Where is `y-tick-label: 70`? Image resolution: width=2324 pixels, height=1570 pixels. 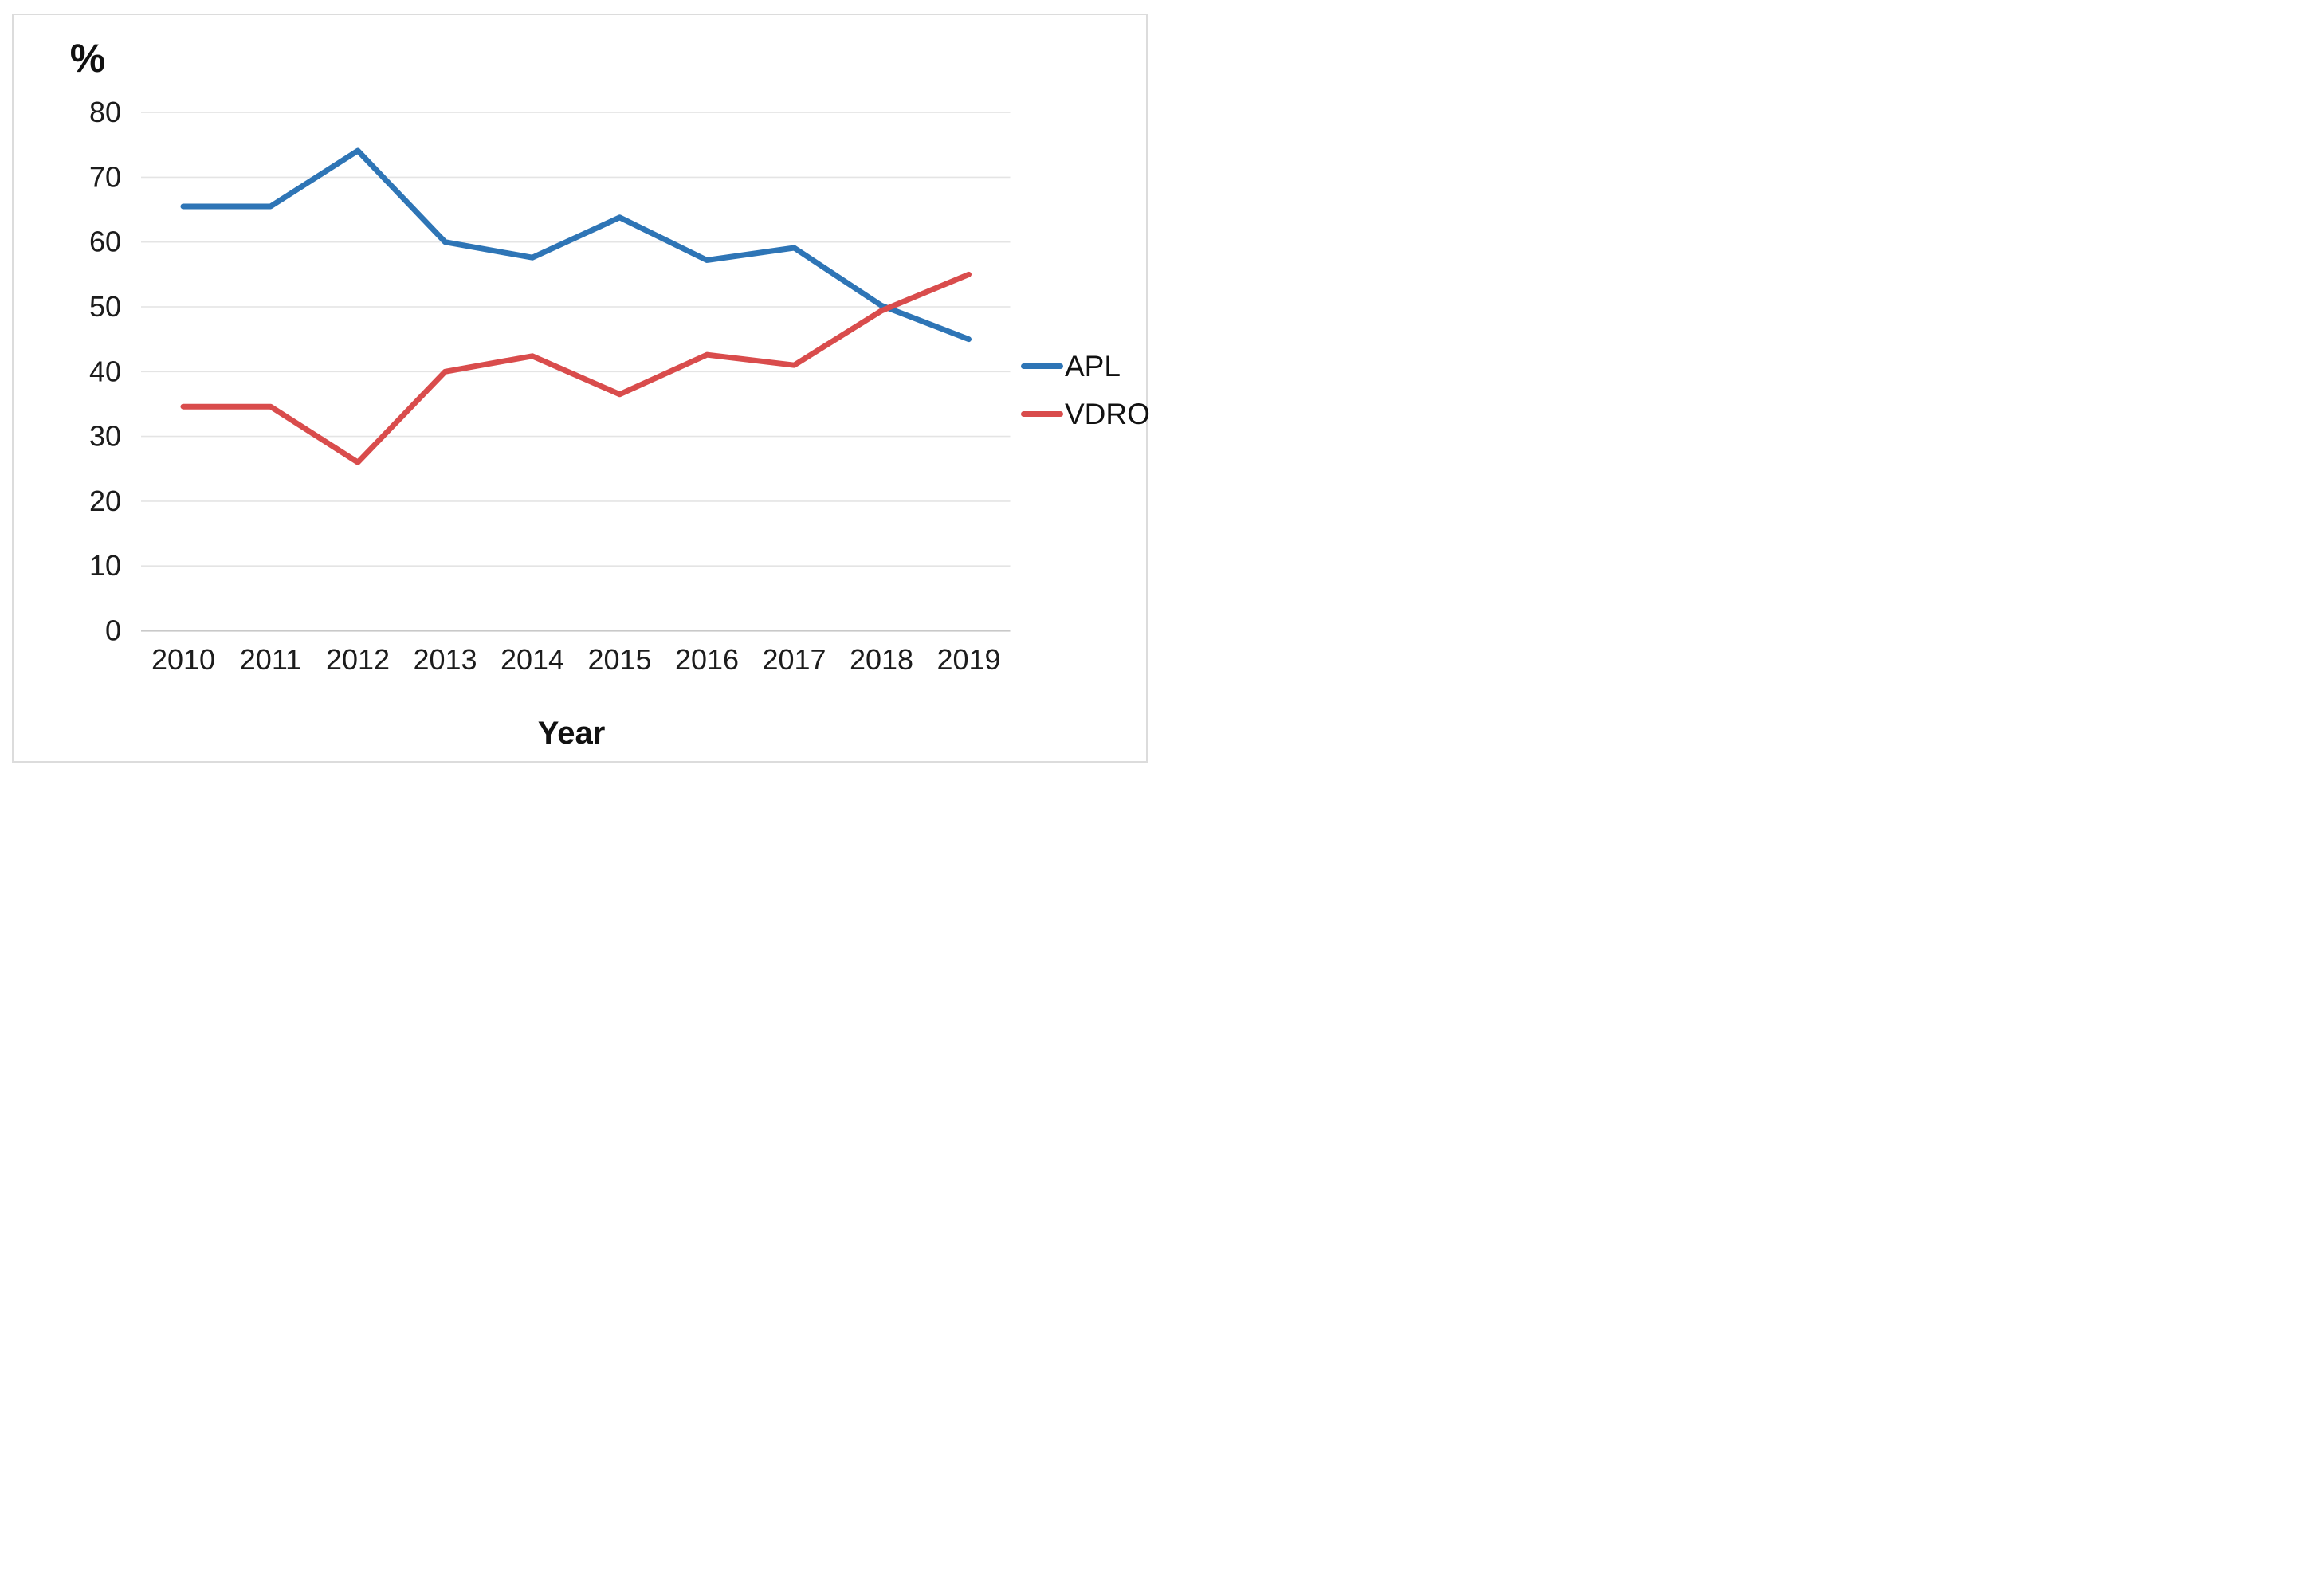 y-tick-label: 70 is located at coordinates (105, 176).